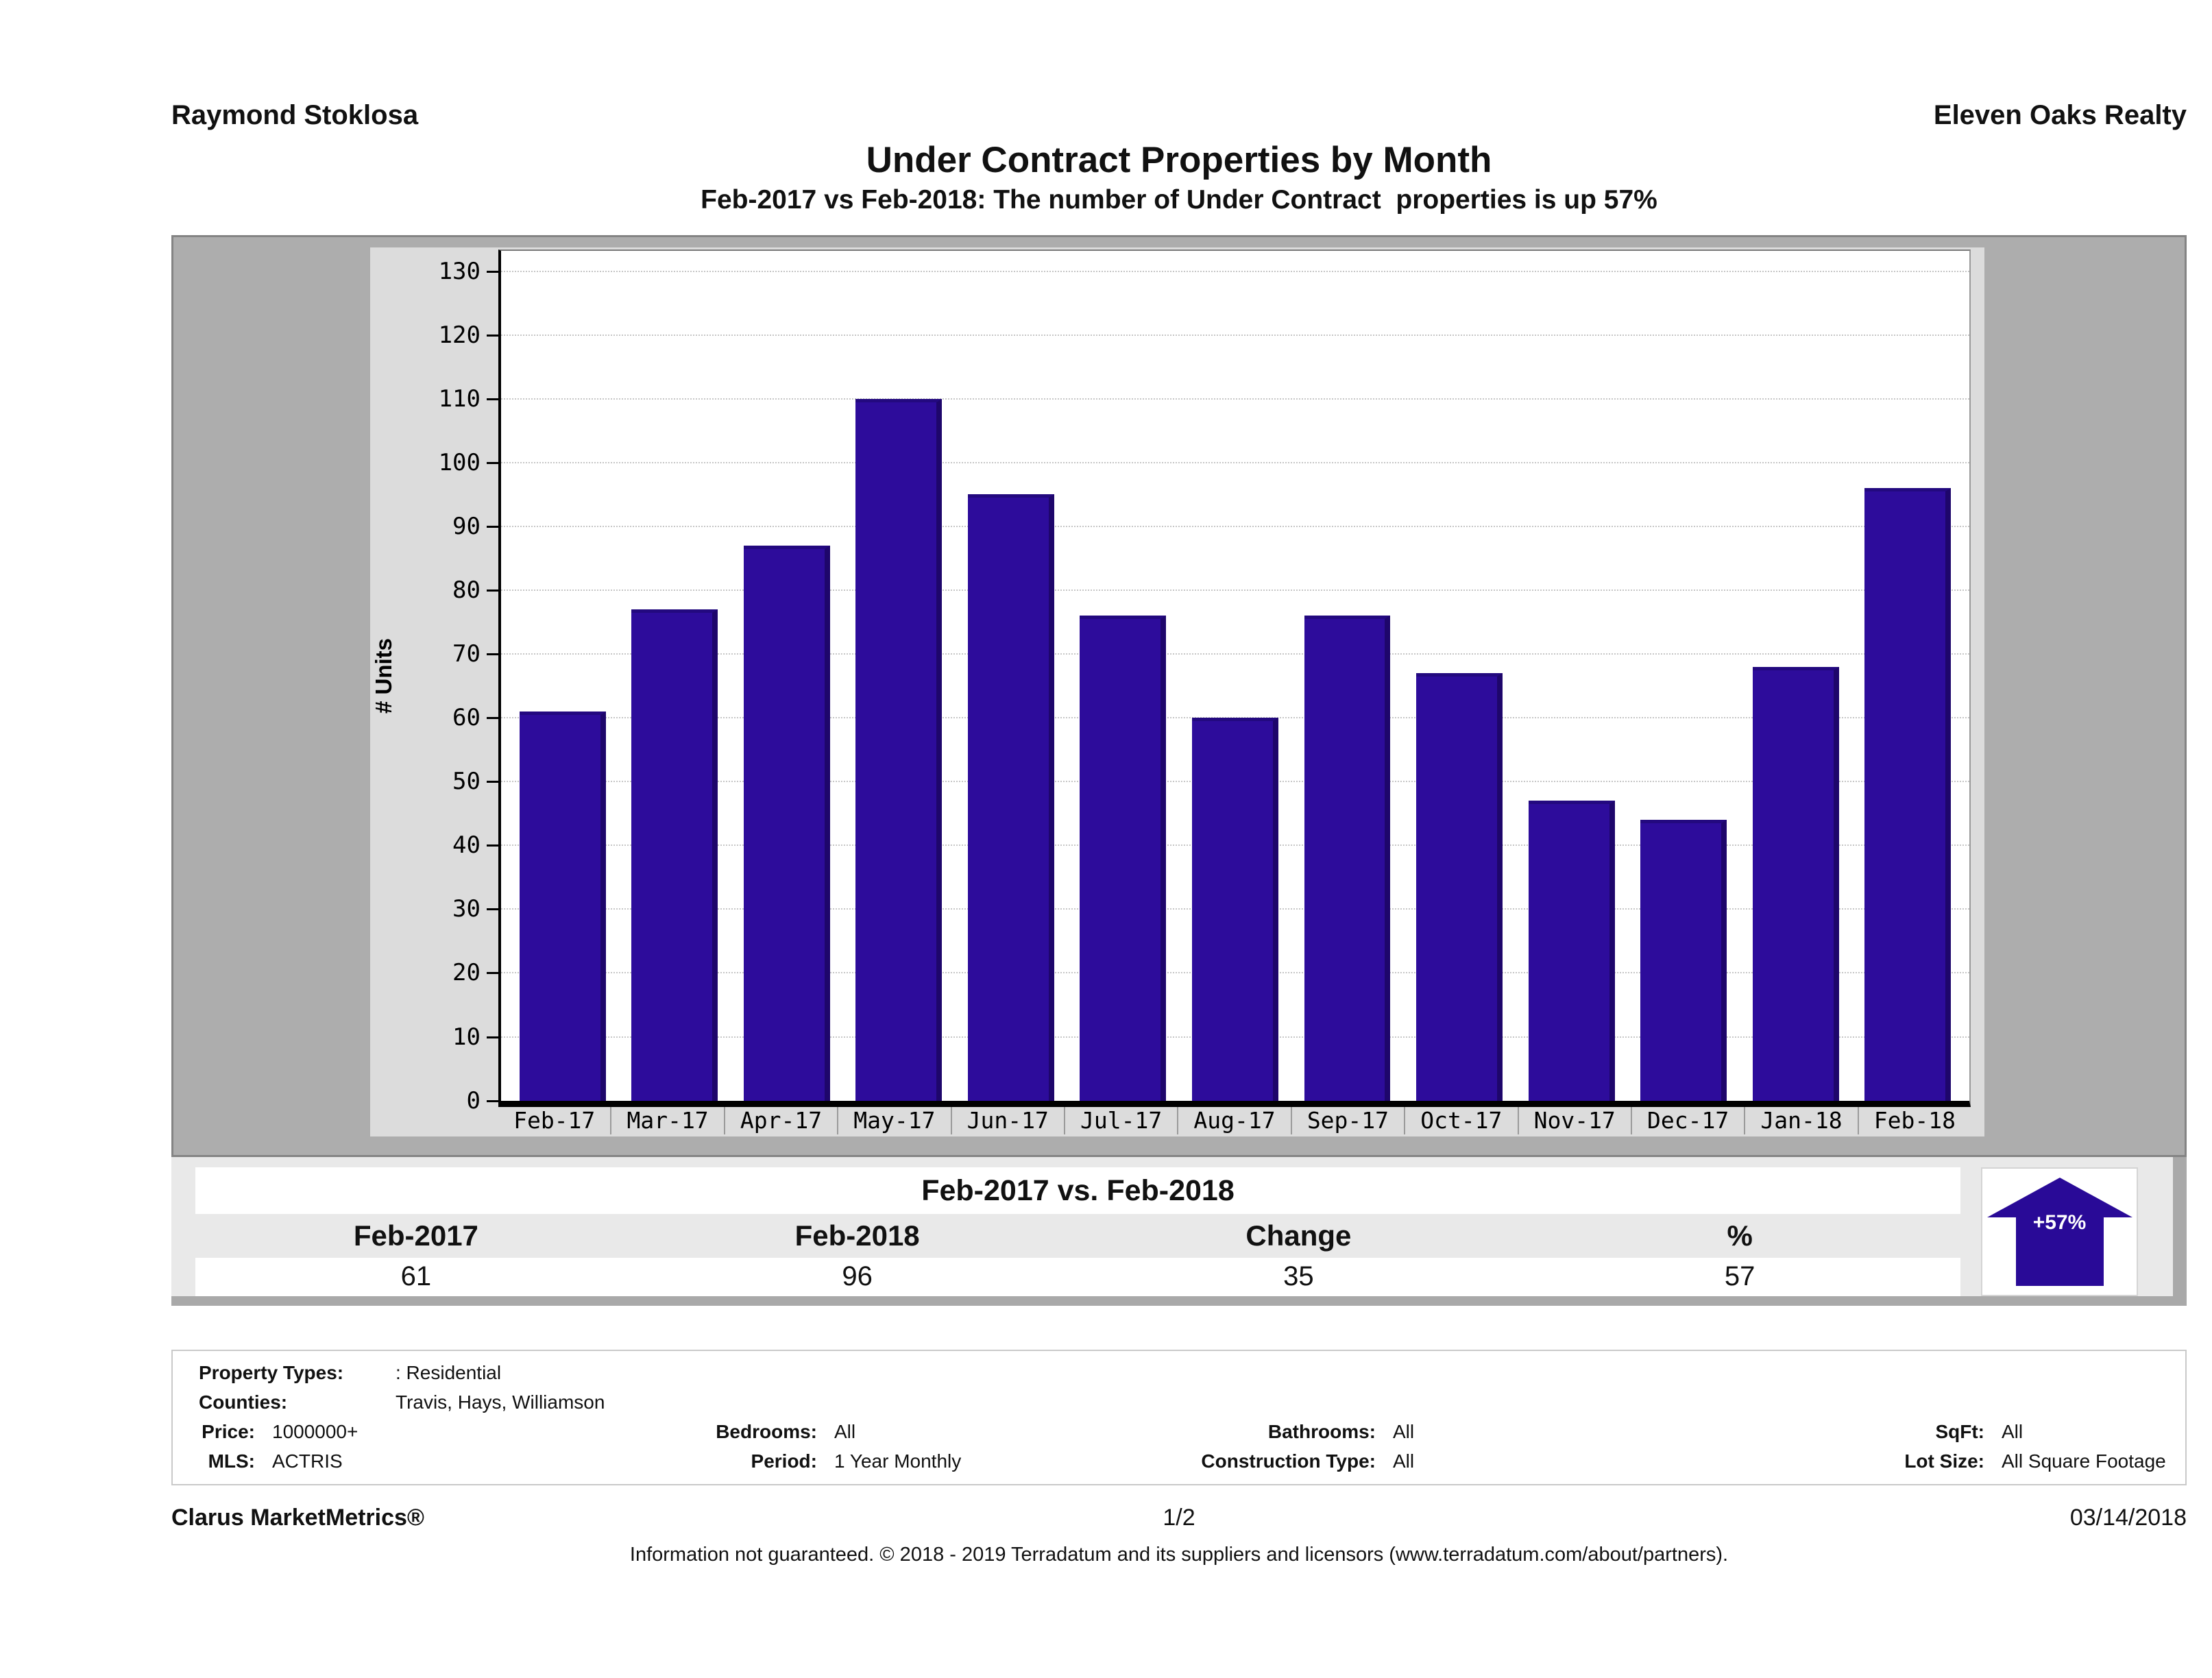 The height and width of the screenshot is (1678, 2212). I want to click on lot-size-label: Lot Size:, so click(1944, 1461).